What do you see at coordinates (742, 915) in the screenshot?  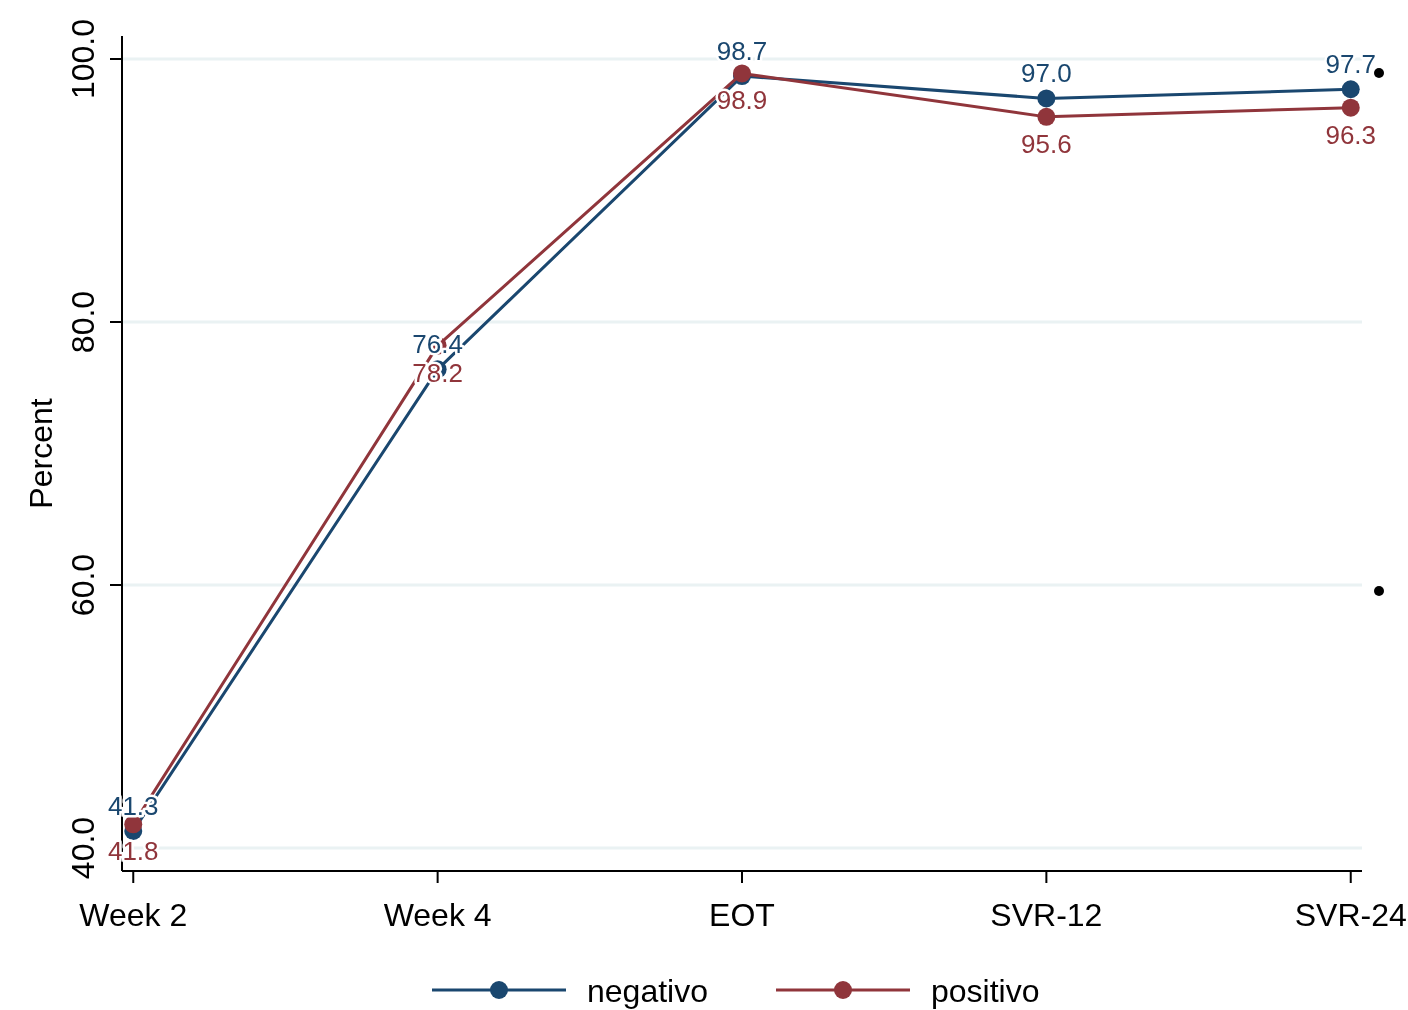 I see `x-tick-label: EOT` at bounding box center [742, 915].